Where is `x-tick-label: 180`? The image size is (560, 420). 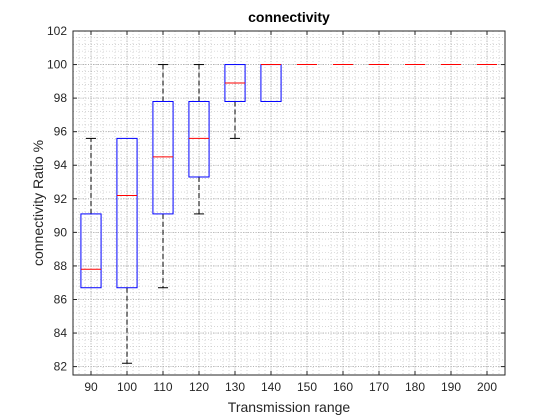 x-tick-label: 180 is located at coordinates (415, 387).